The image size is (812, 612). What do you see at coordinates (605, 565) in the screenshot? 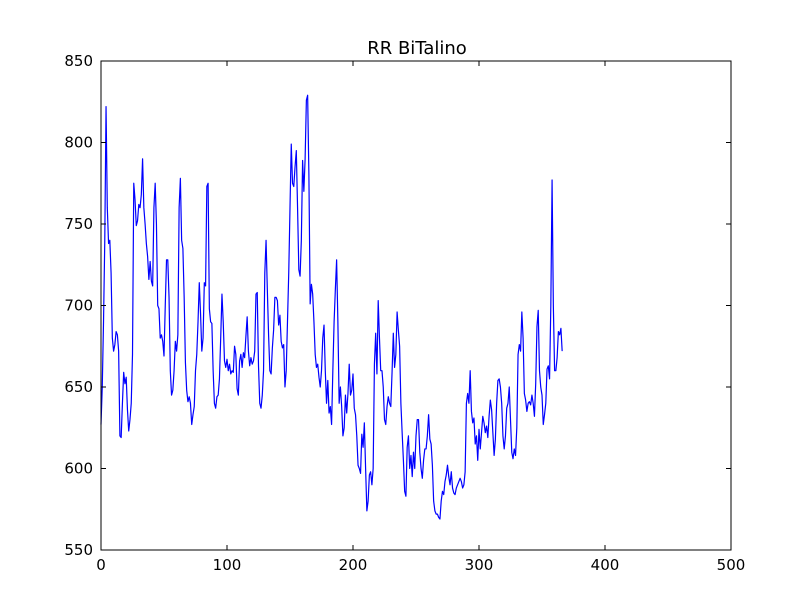
I see `x-tick-label: 400` at bounding box center [605, 565].